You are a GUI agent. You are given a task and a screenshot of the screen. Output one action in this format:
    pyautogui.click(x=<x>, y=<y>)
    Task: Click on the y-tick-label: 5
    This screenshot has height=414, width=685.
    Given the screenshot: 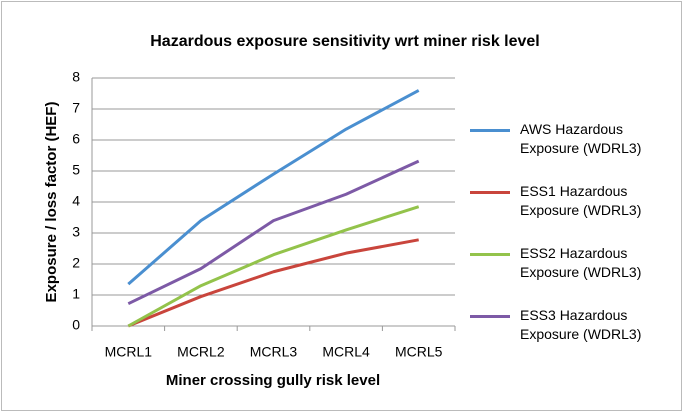 What is the action you would take?
    pyautogui.click(x=76, y=170)
    